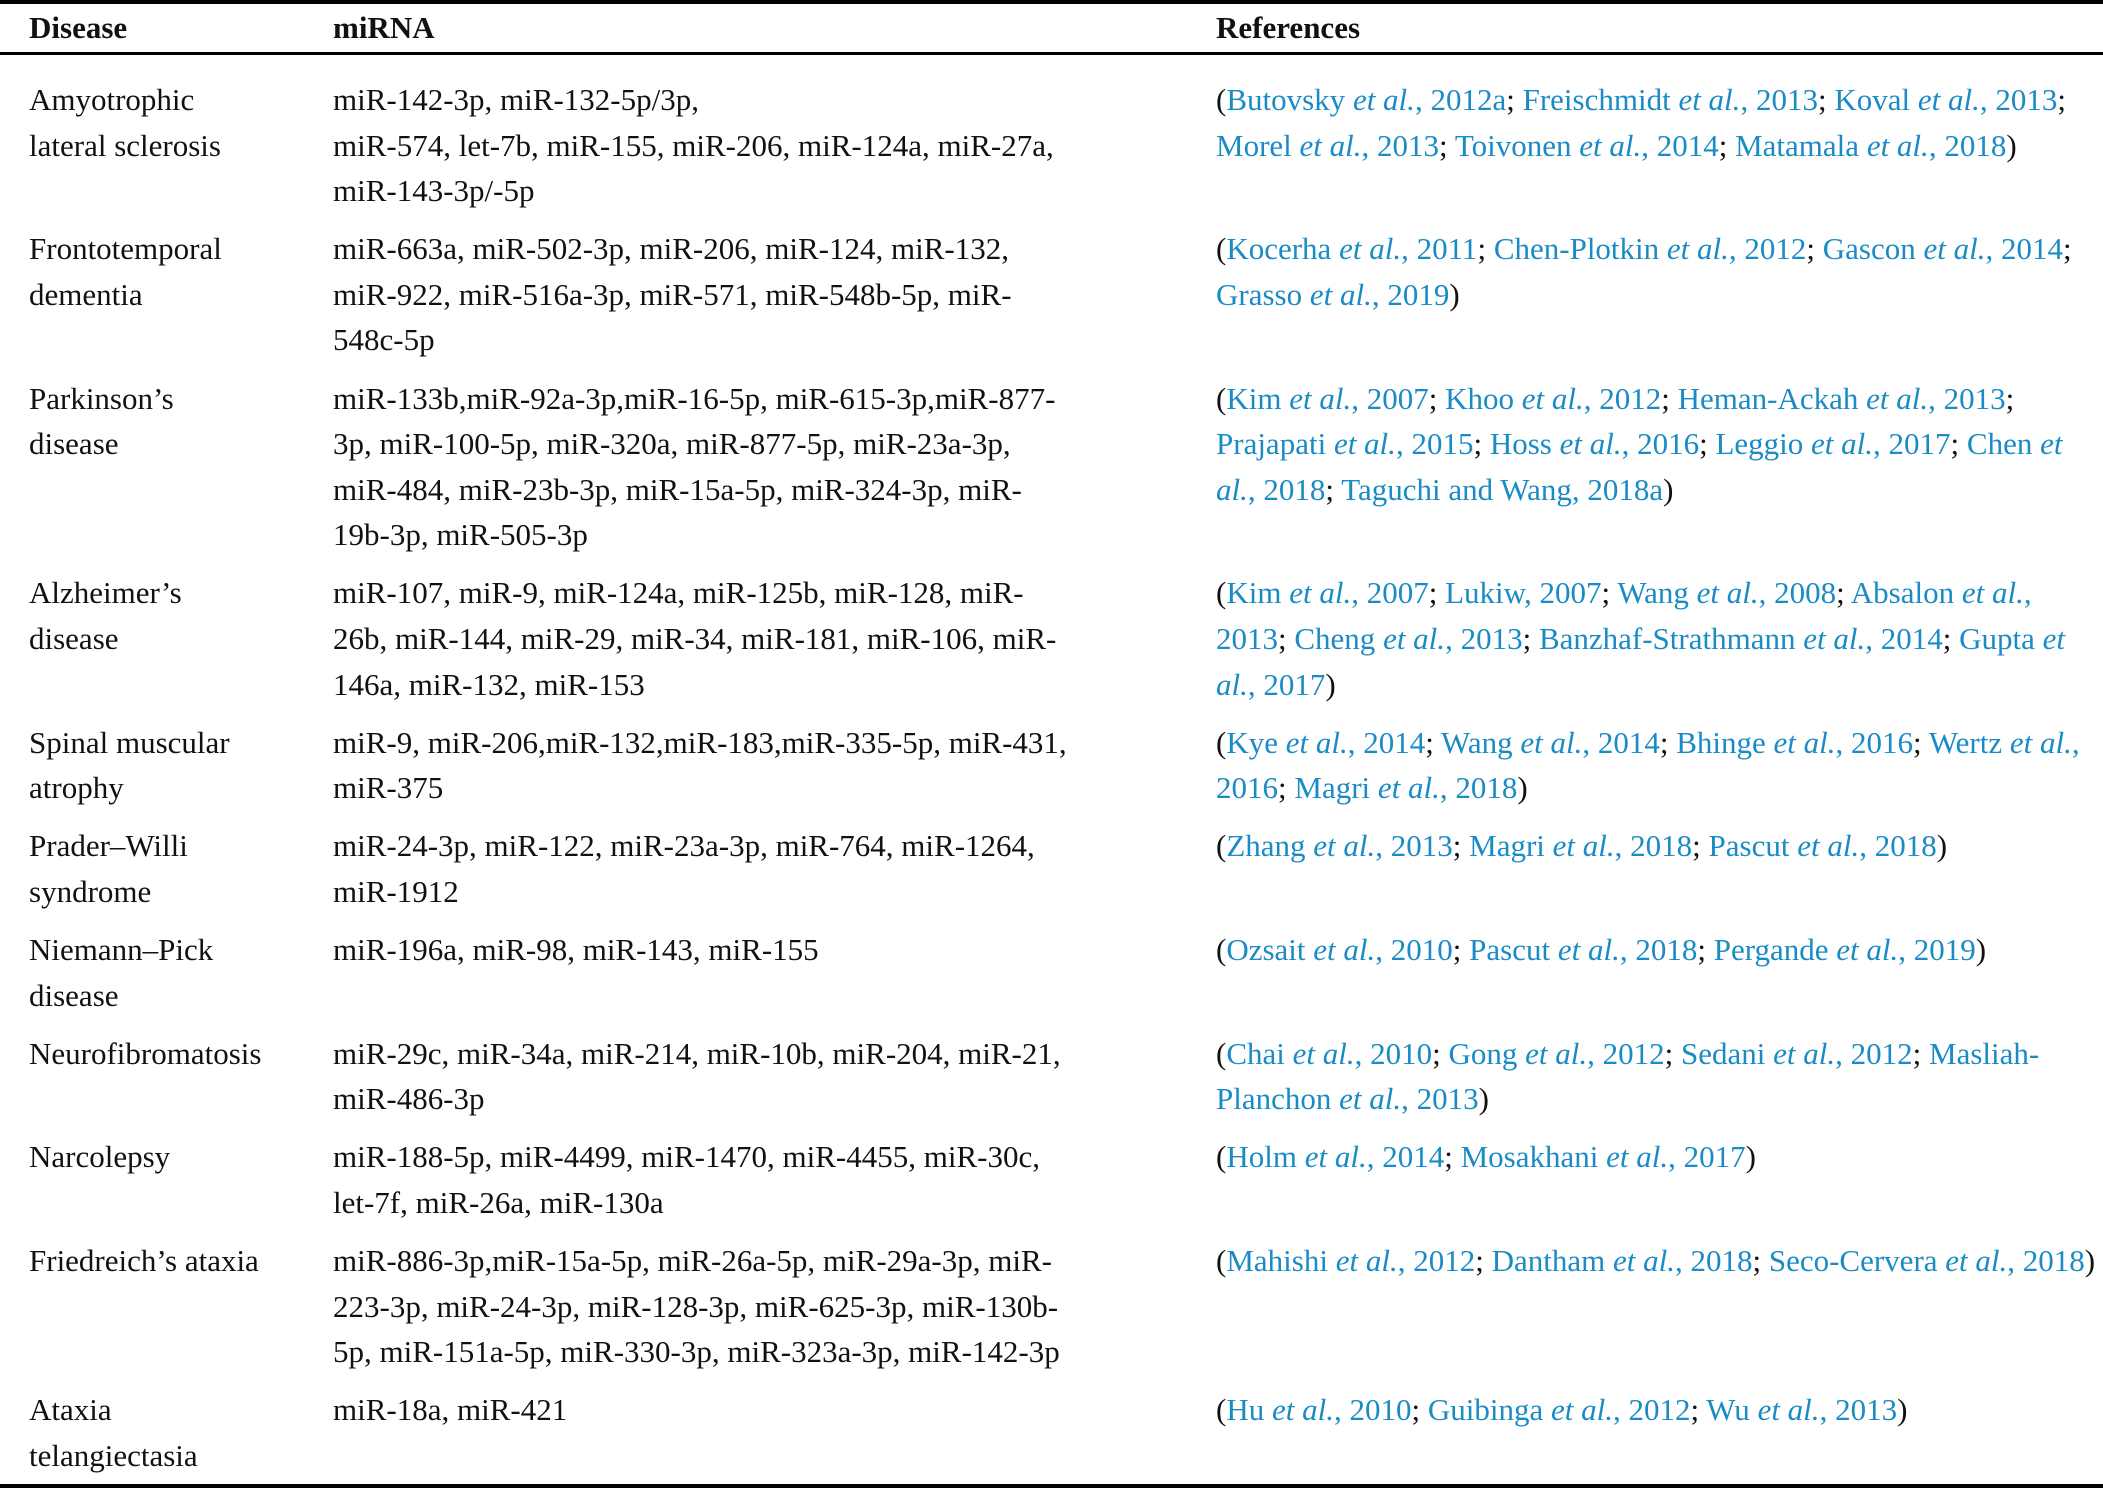  What do you see at coordinates (1740, 639) in the screenshot?
I see `citation-link: Banzhaf-Strathmann et al., 2014` at bounding box center [1740, 639].